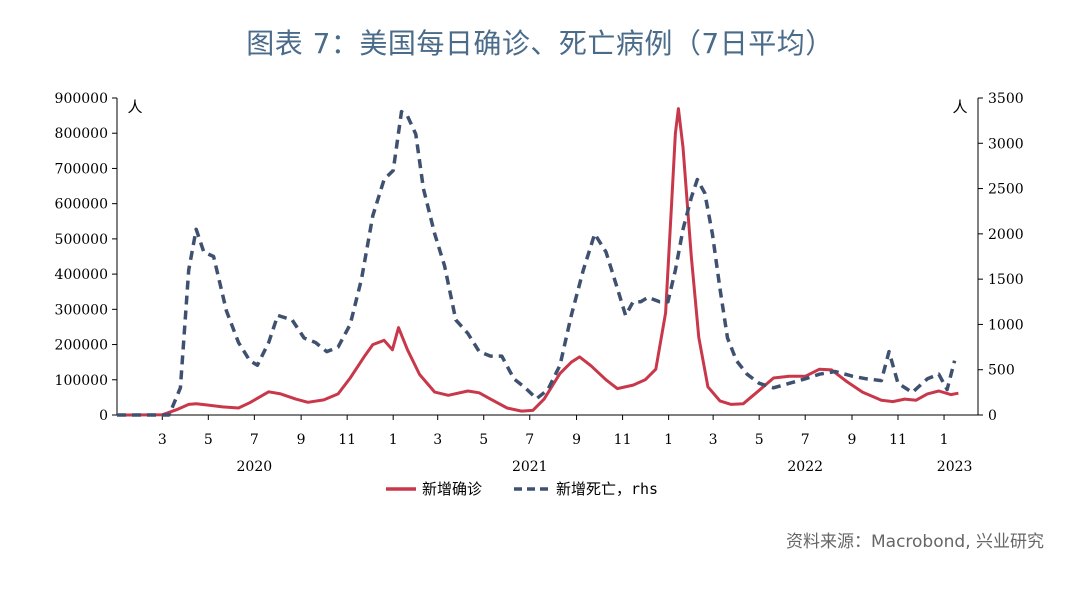 The image size is (1080, 591). Describe the element at coordinates (452, 489) in the screenshot. I see `legend-label-confirmed: 新增确诊` at that location.